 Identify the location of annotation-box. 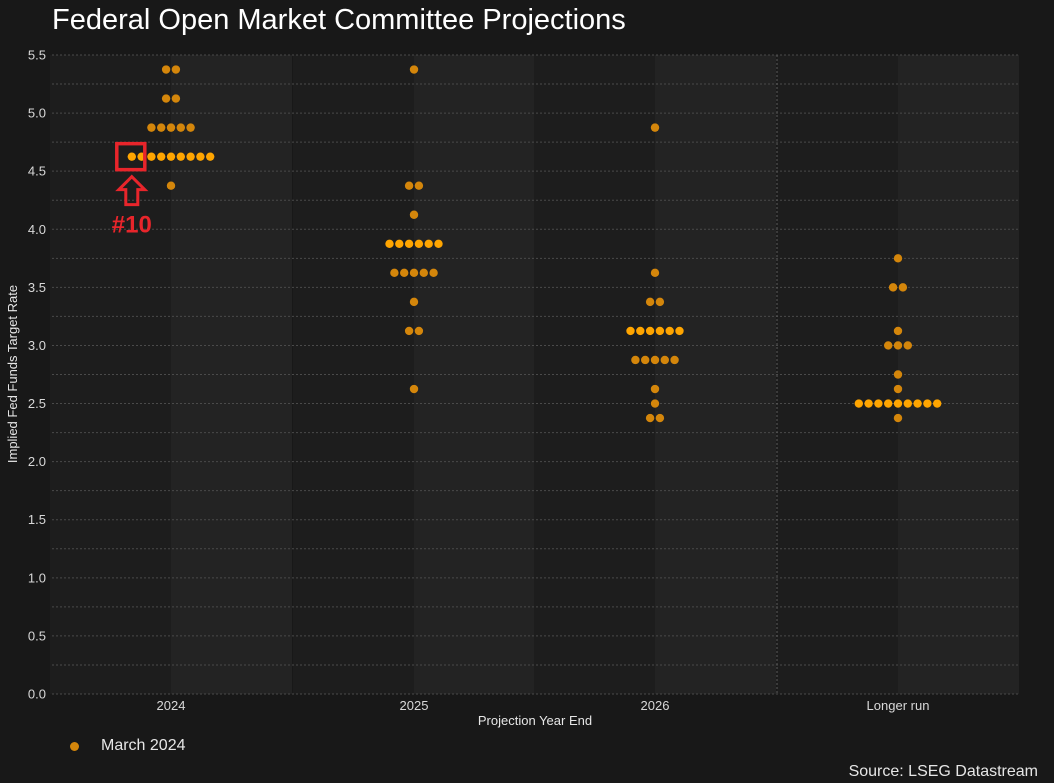
(131, 156).